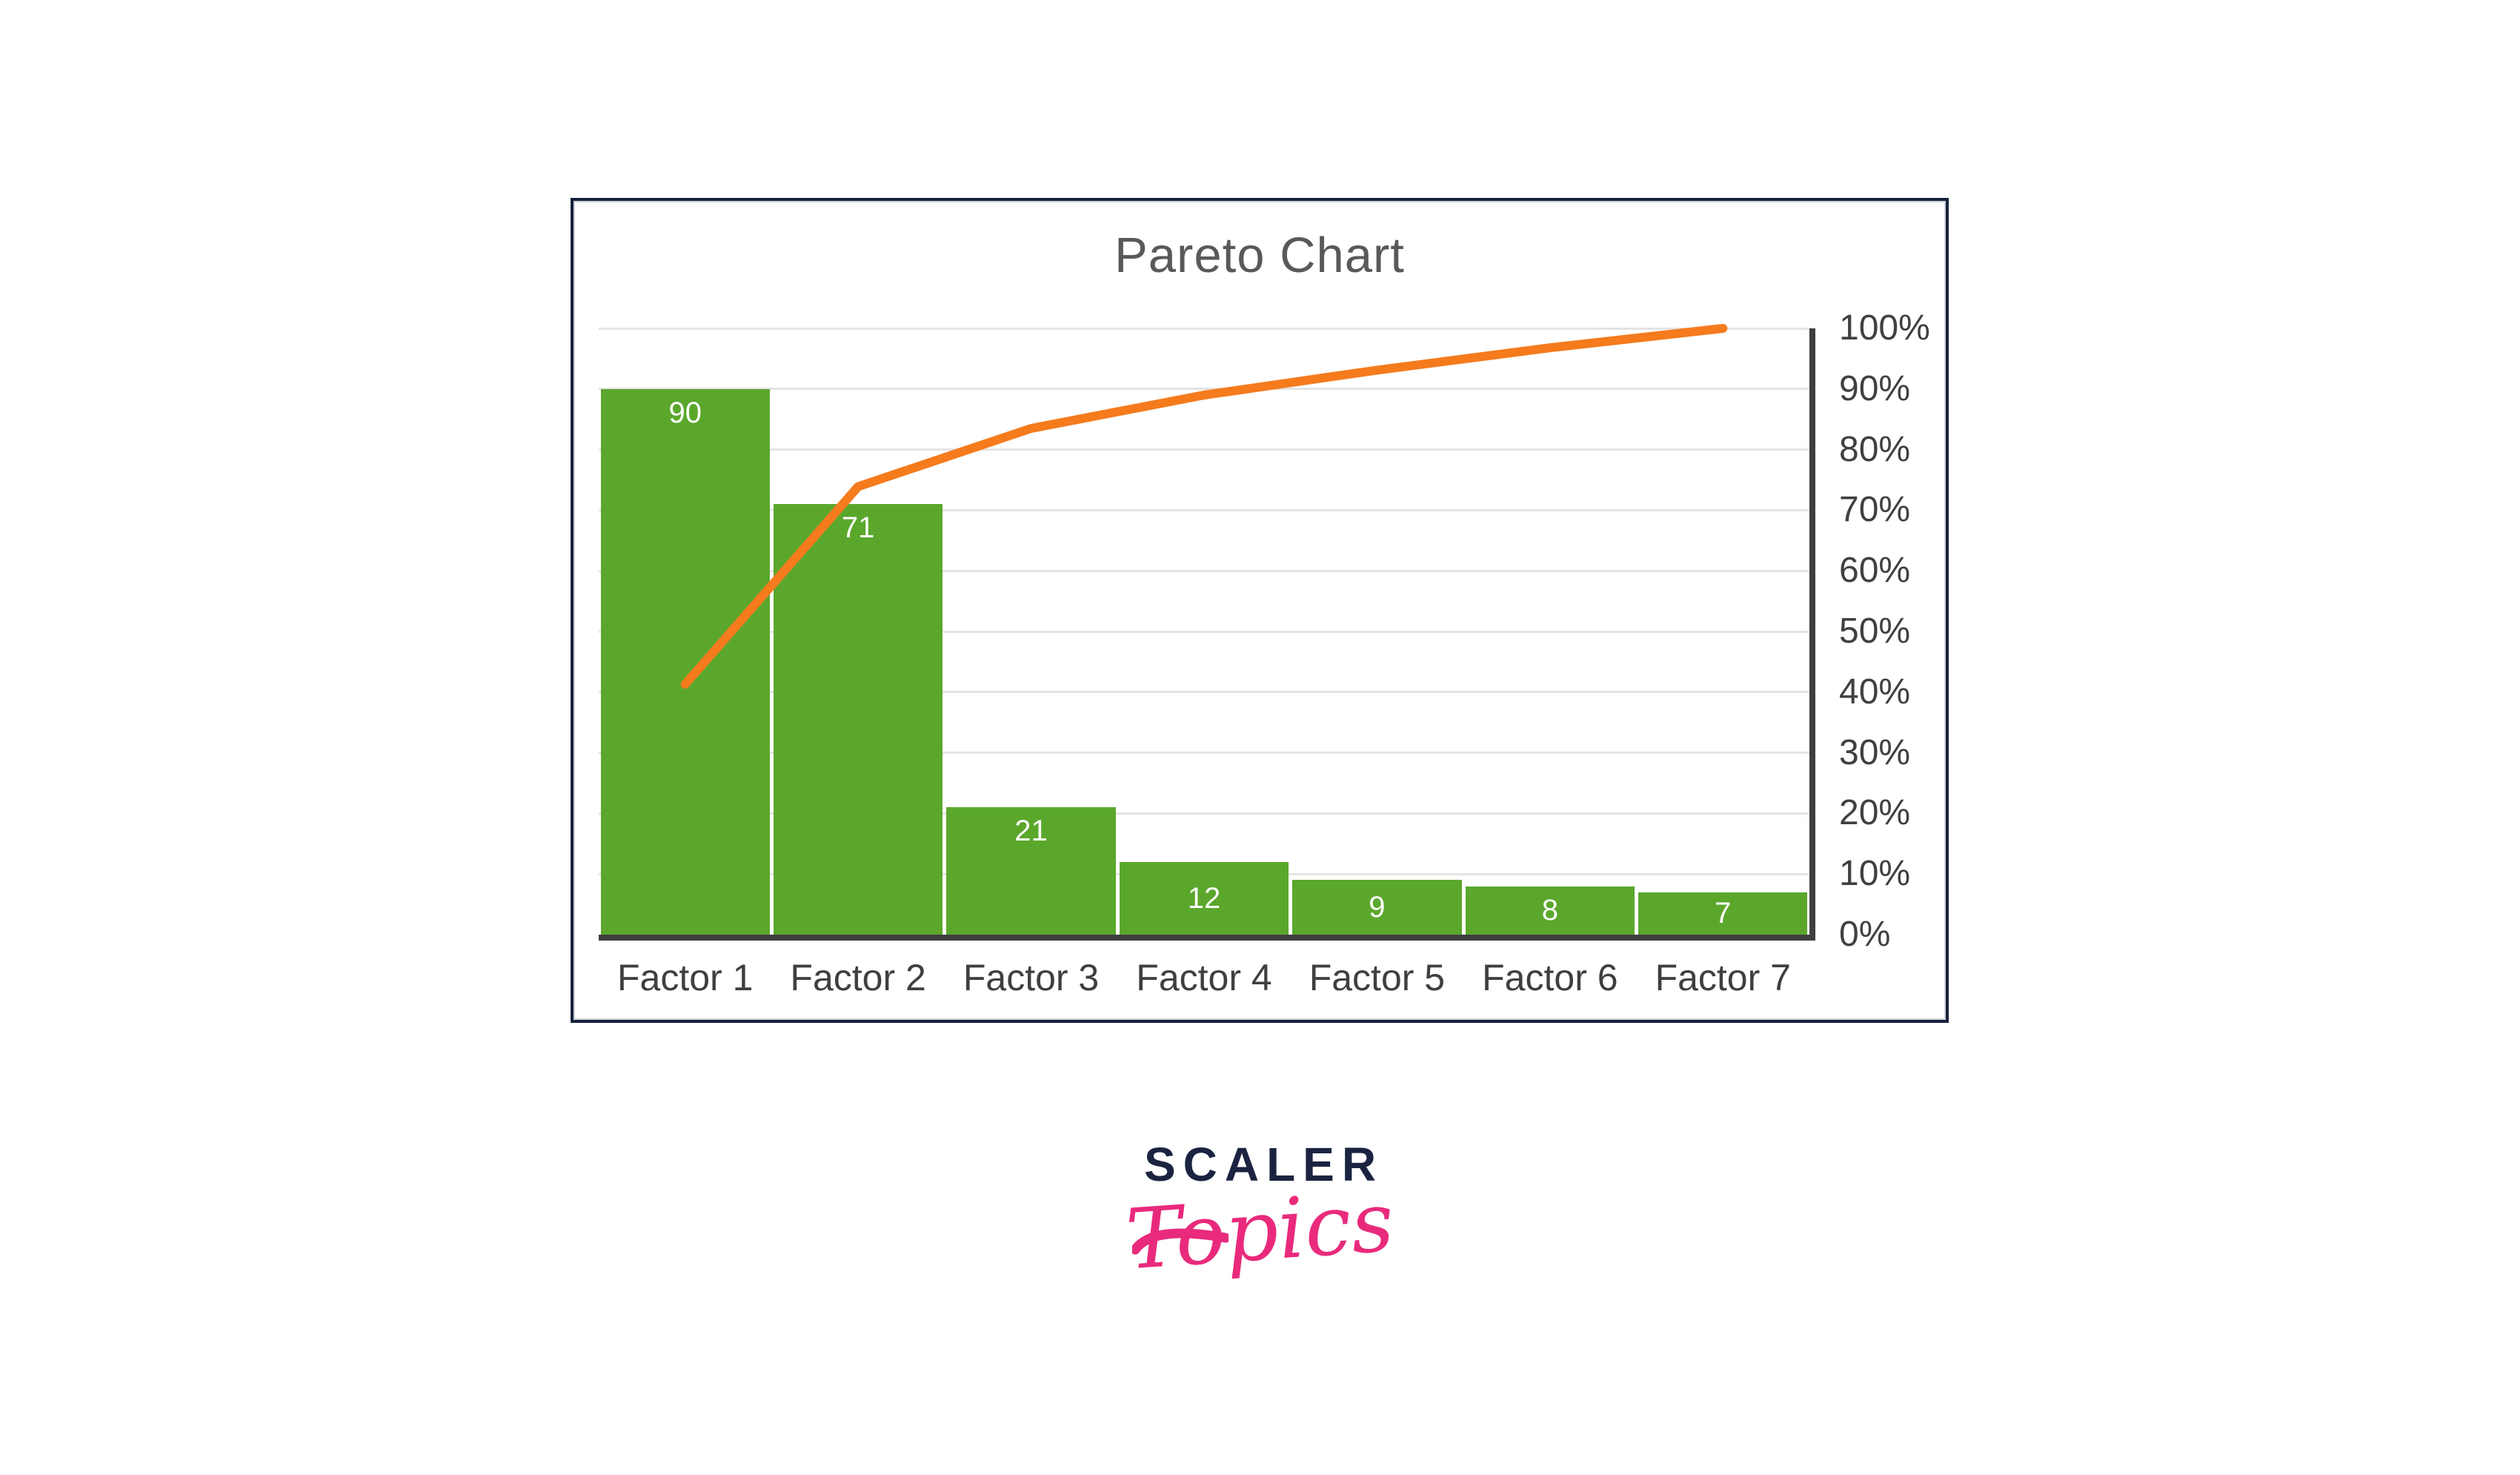 This screenshot has width=2520, height=1475. I want to click on bar-value-label: 21, so click(1031, 832).